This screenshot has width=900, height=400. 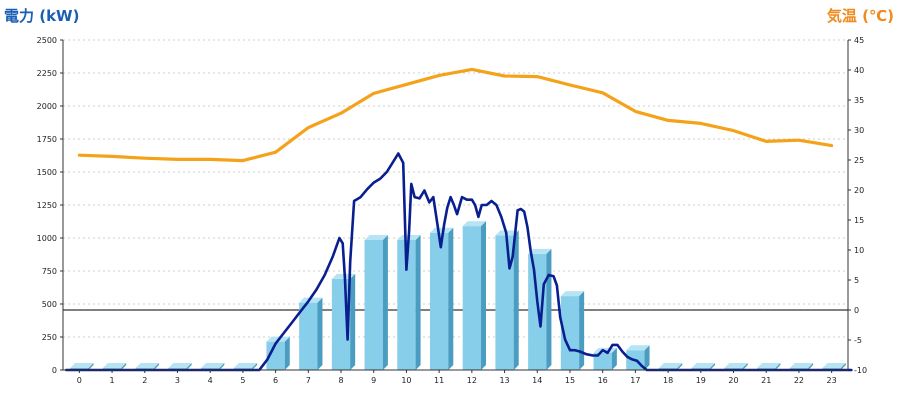 I want to click on left-tick-label: 500, so click(x=49, y=304).